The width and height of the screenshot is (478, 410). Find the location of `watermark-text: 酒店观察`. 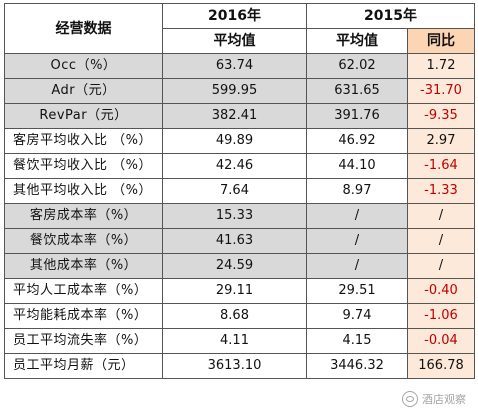

watermark-text: 酒店观察 is located at coordinates (444, 399).